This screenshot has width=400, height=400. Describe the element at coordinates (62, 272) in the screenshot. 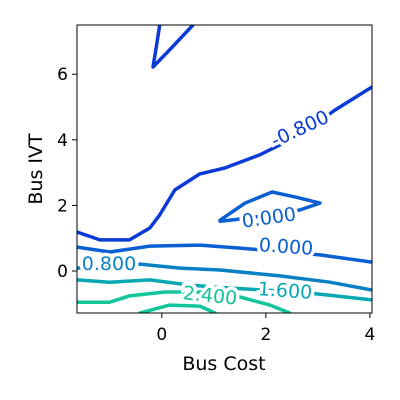

I see `y-tick-label: 0` at that location.